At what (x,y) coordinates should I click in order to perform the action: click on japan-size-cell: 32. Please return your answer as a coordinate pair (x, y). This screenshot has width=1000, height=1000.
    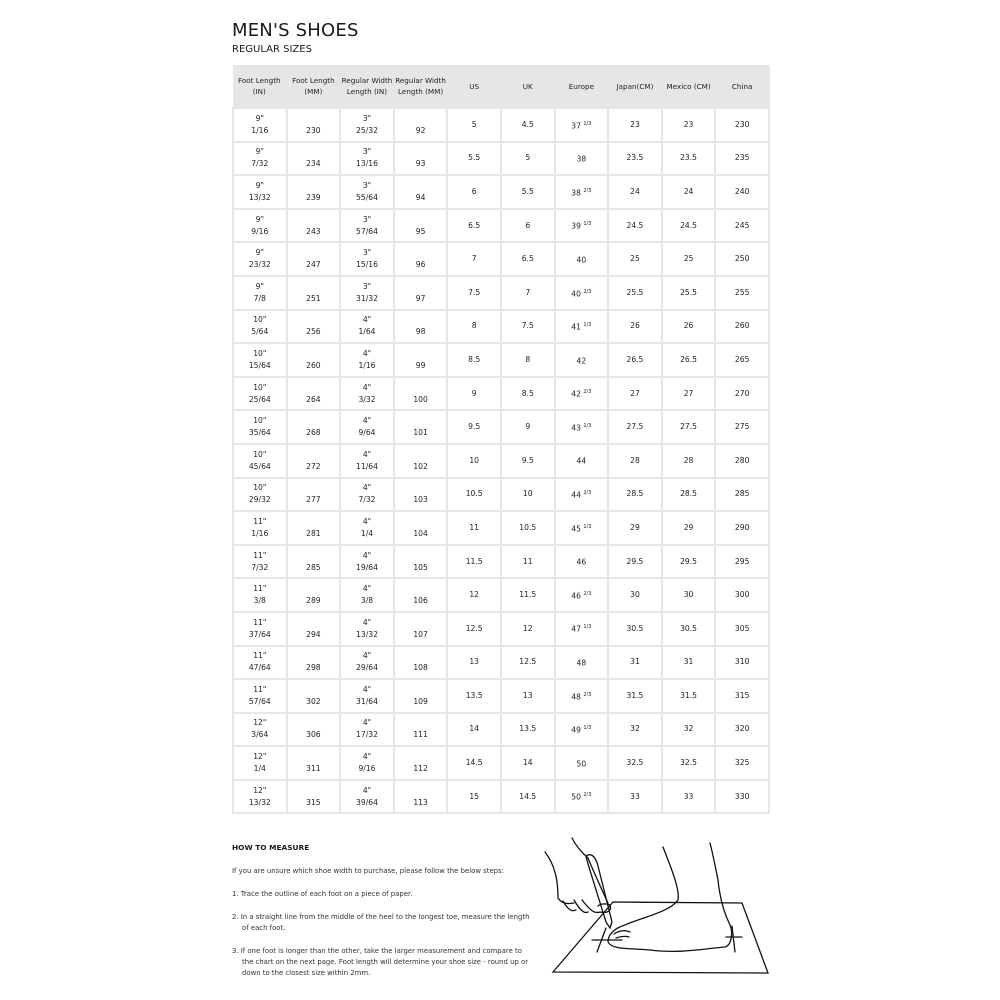
    Looking at the image, I should click on (635, 729).